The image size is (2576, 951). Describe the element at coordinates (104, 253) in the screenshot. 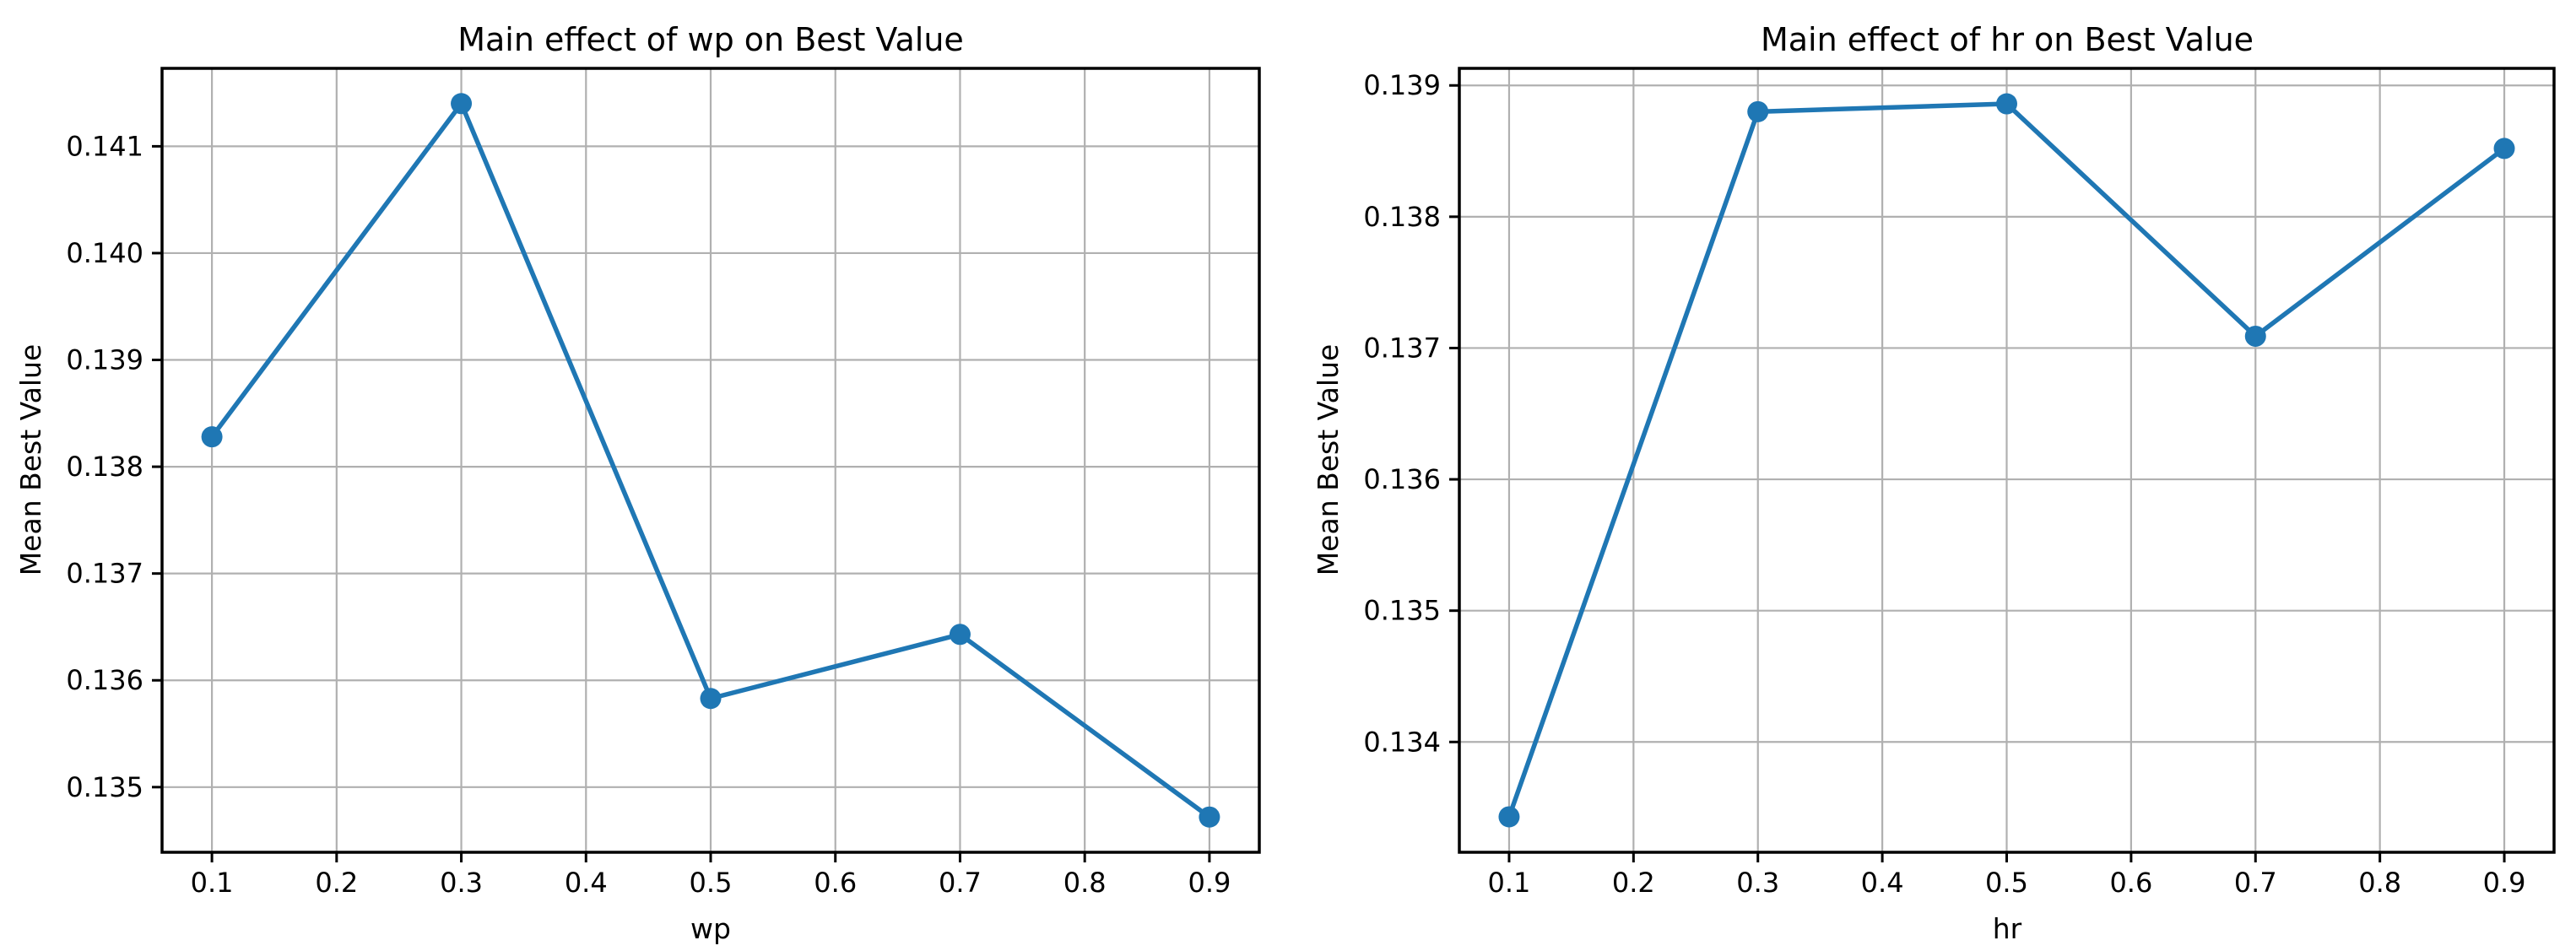

I see `y-tick-label: 0.140` at that location.